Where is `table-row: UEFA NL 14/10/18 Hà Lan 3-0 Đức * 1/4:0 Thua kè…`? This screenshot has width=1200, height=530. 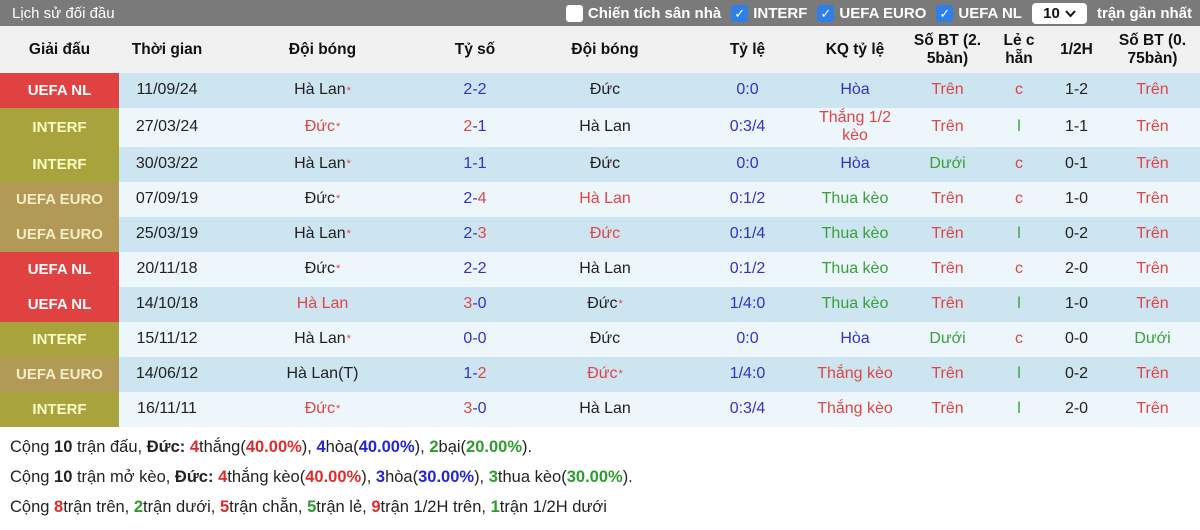 table-row: UEFA NL 14/10/18 Hà Lan 3-0 Đức * 1/4:0 Thua kè… is located at coordinates (600, 304).